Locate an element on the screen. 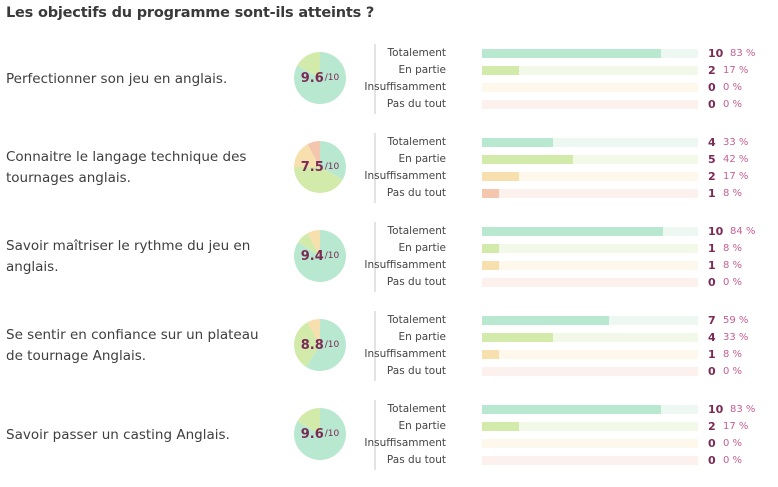  bar-row: En partie 2 17 % is located at coordinates (576, 426).